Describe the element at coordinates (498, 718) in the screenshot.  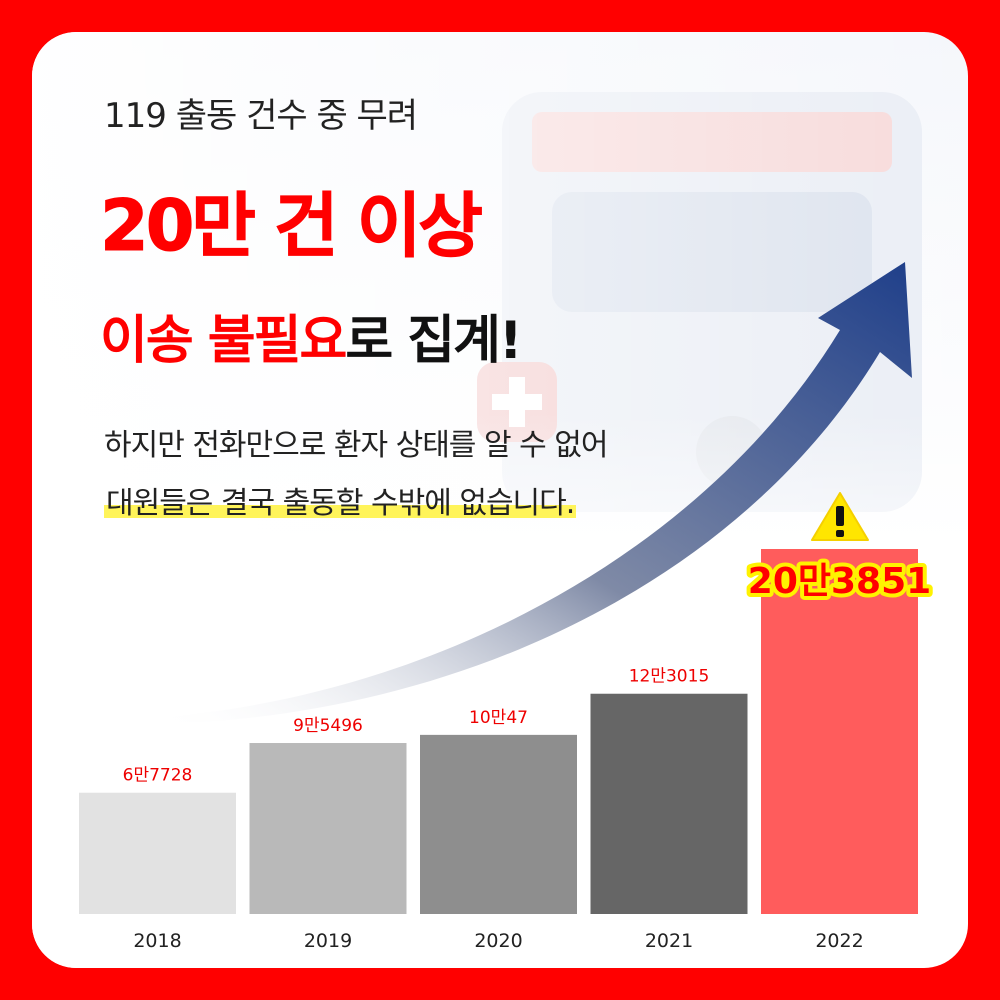
I see `value-label-2020: 10만47` at that location.